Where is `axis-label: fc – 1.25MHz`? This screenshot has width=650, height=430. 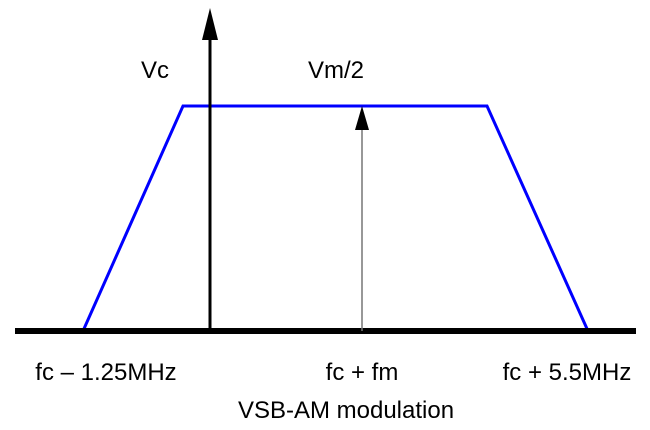
axis-label: fc – 1.25MHz is located at coordinates (105, 372).